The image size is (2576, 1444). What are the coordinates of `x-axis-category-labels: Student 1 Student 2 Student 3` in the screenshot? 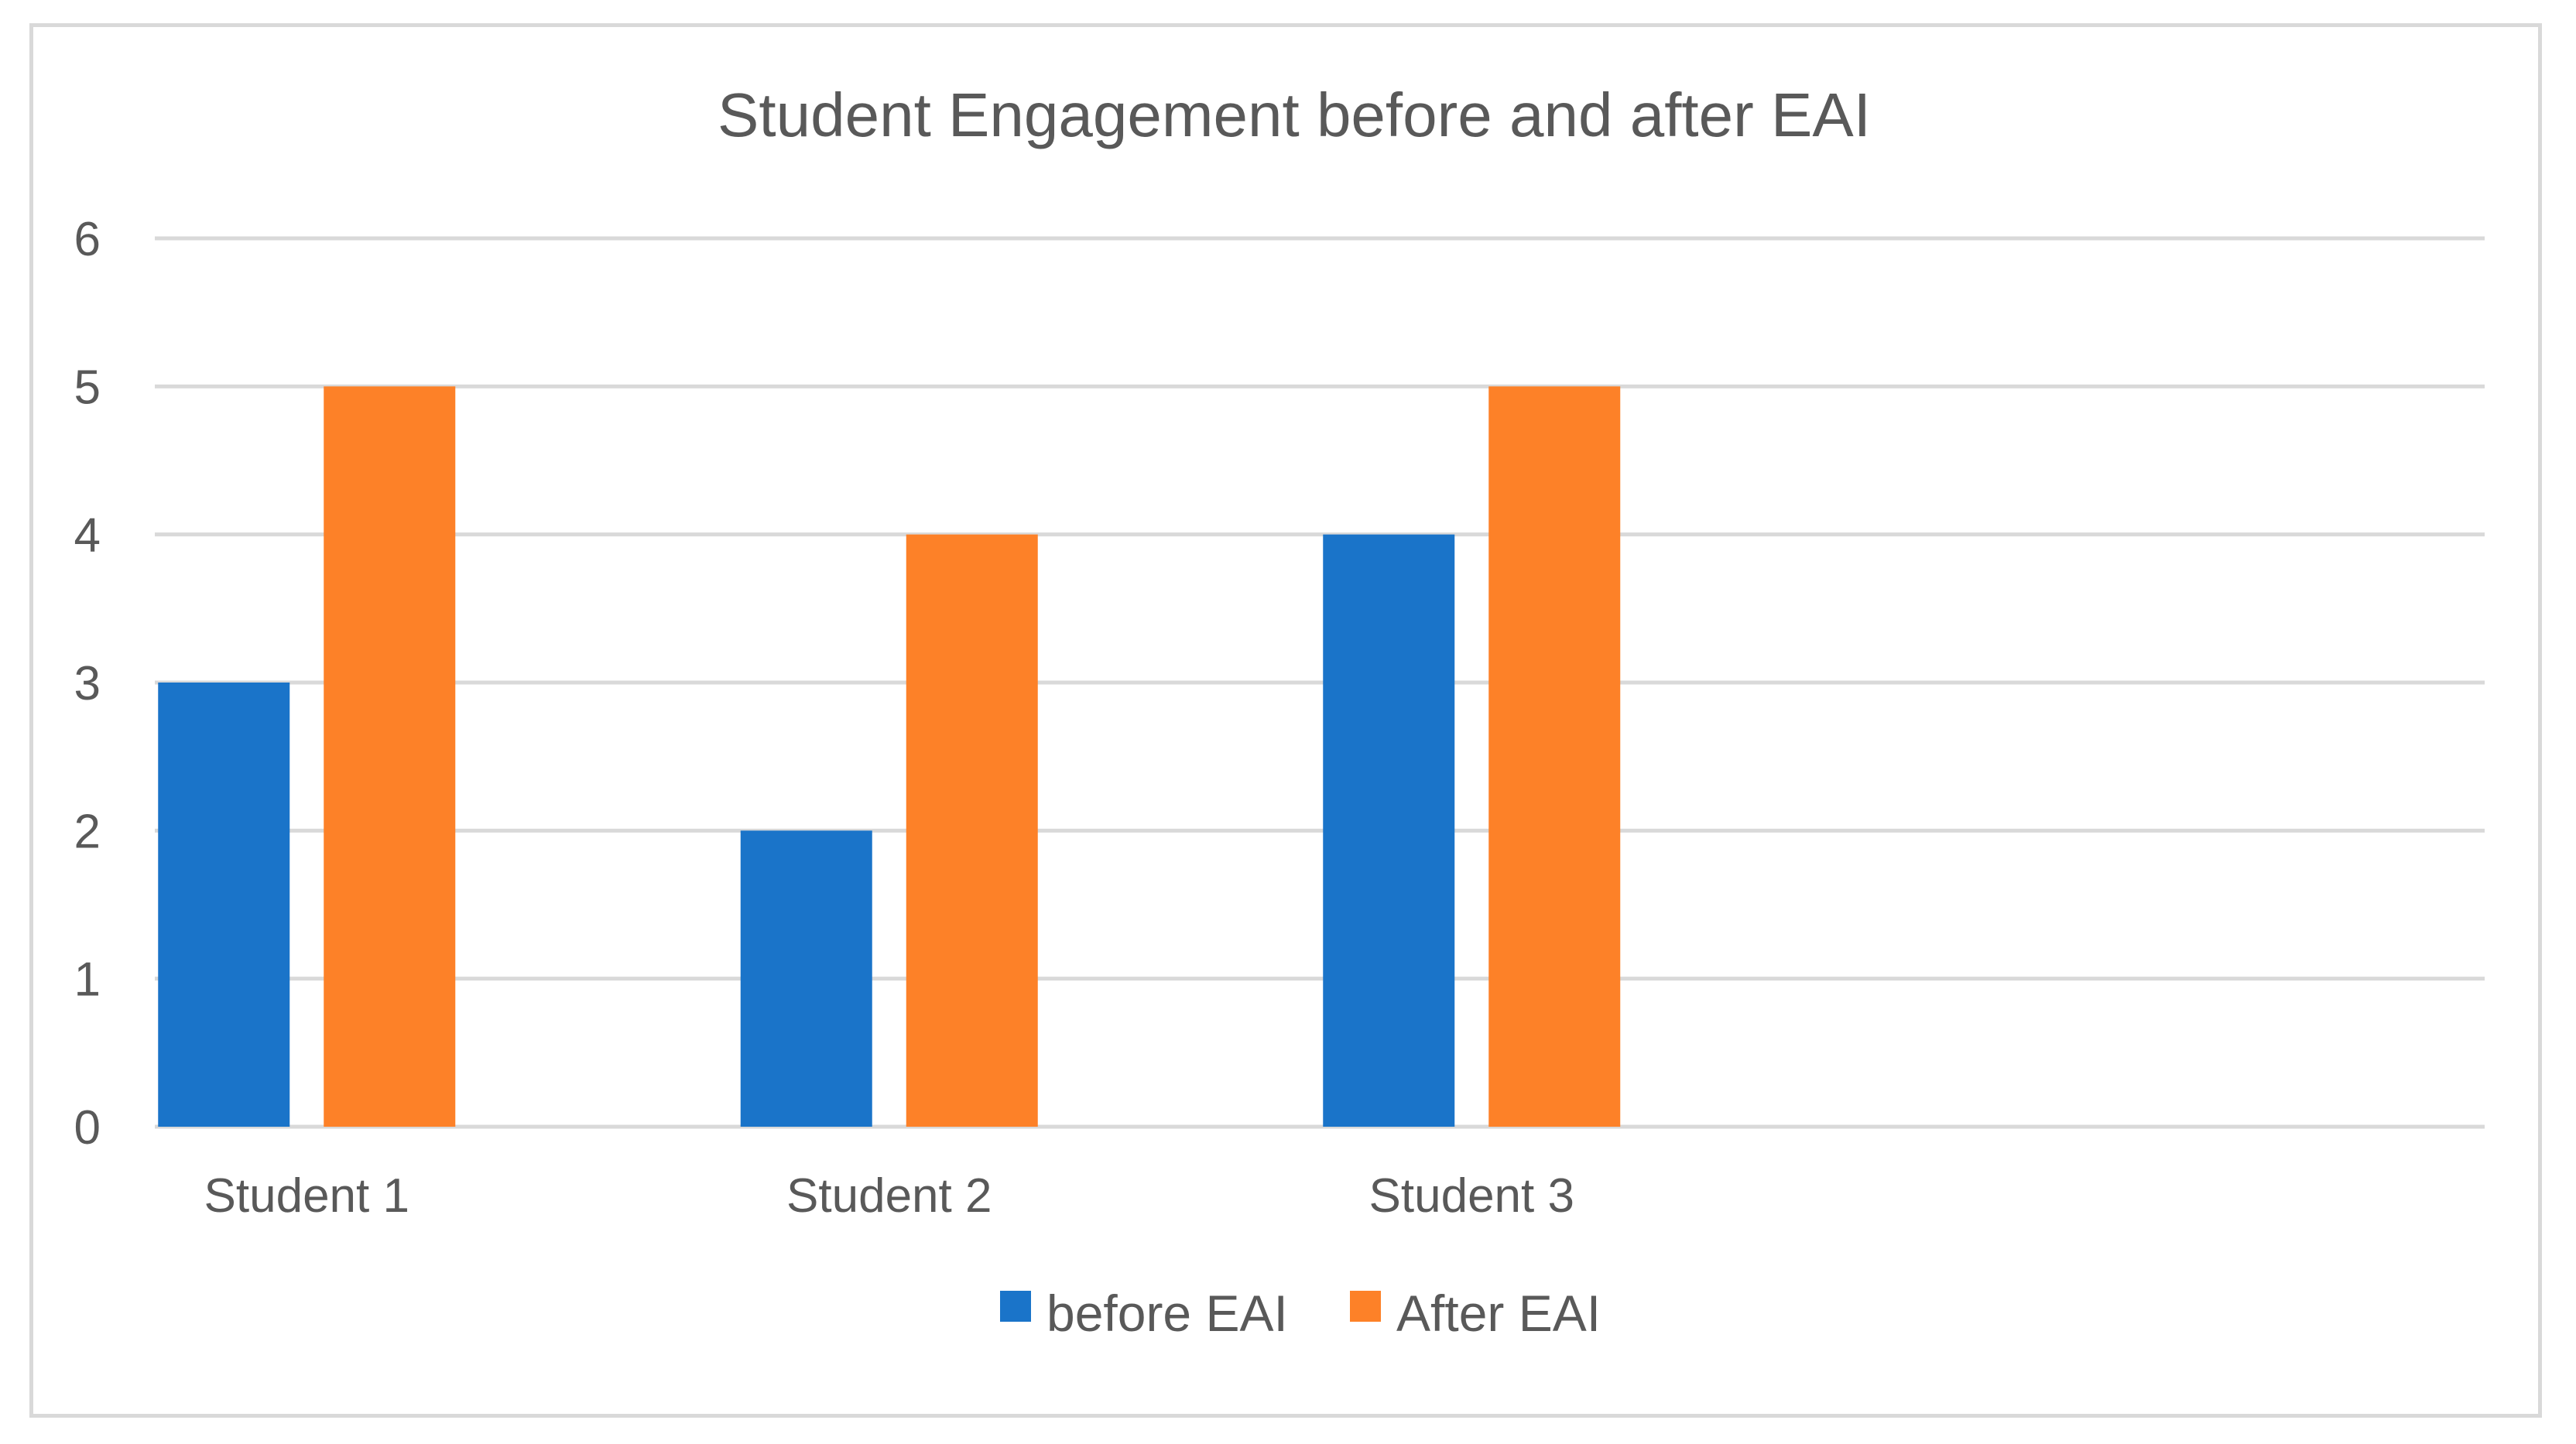 It's located at (889, 1196).